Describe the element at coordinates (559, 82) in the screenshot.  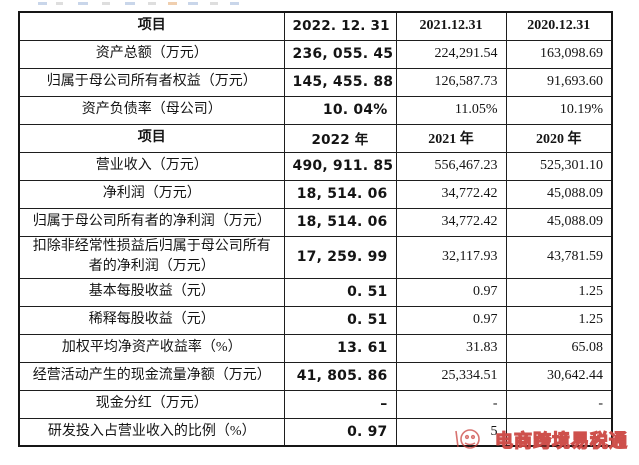
I see `value-2020: 91,693.60` at that location.